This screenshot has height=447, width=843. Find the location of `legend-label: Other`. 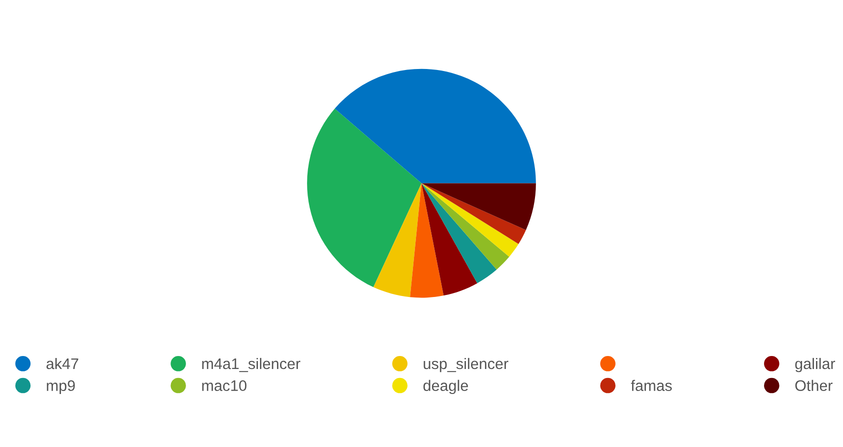

legend-label: Other is located at coordinates (814, 386).